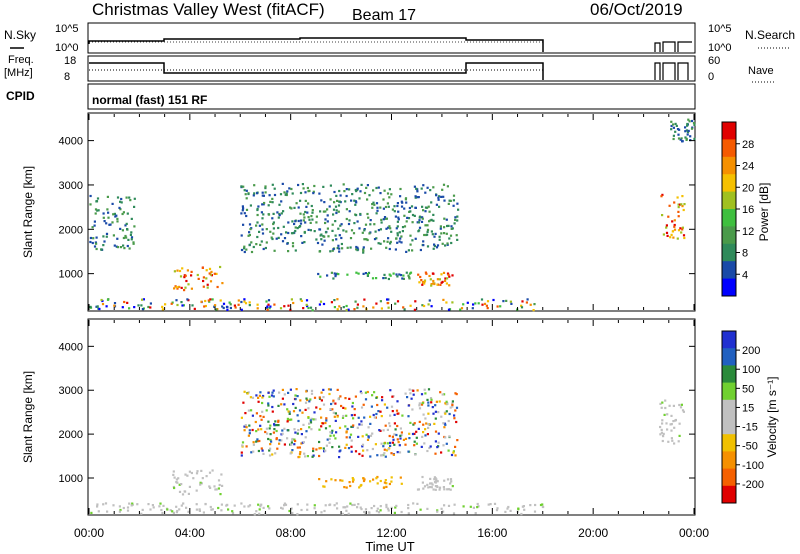 This screenshot has height=554, width=800. Describe the element at coordinates (729, 340) in the screenshot. I see `colorbar-swatch` at that location.